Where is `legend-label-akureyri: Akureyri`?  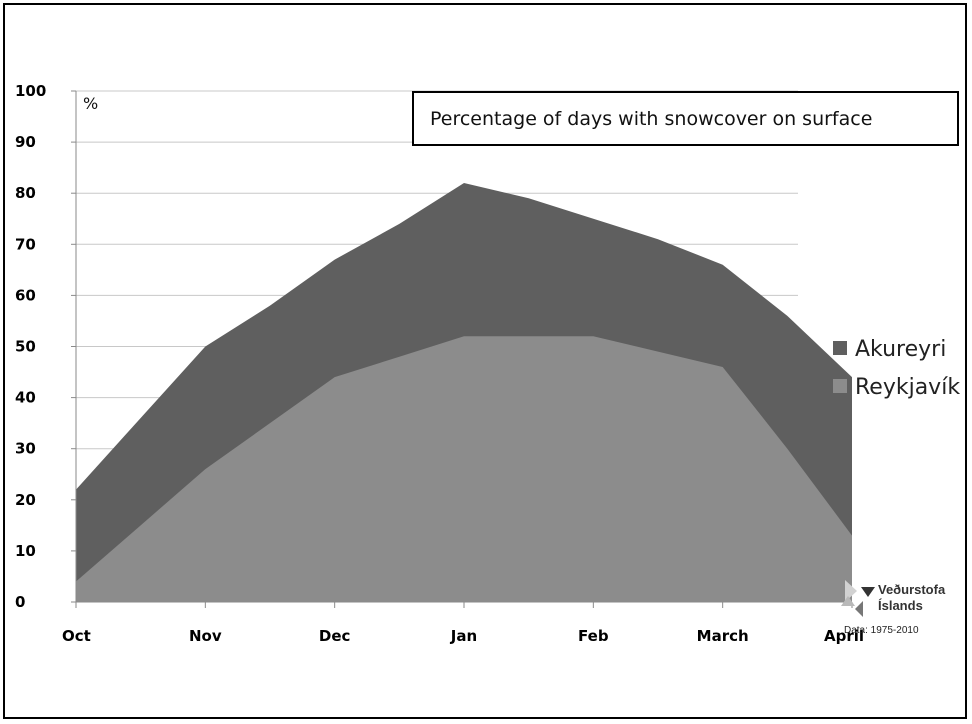
legend-label-akureyri: Akureyri is located at coordinates (900, 349).